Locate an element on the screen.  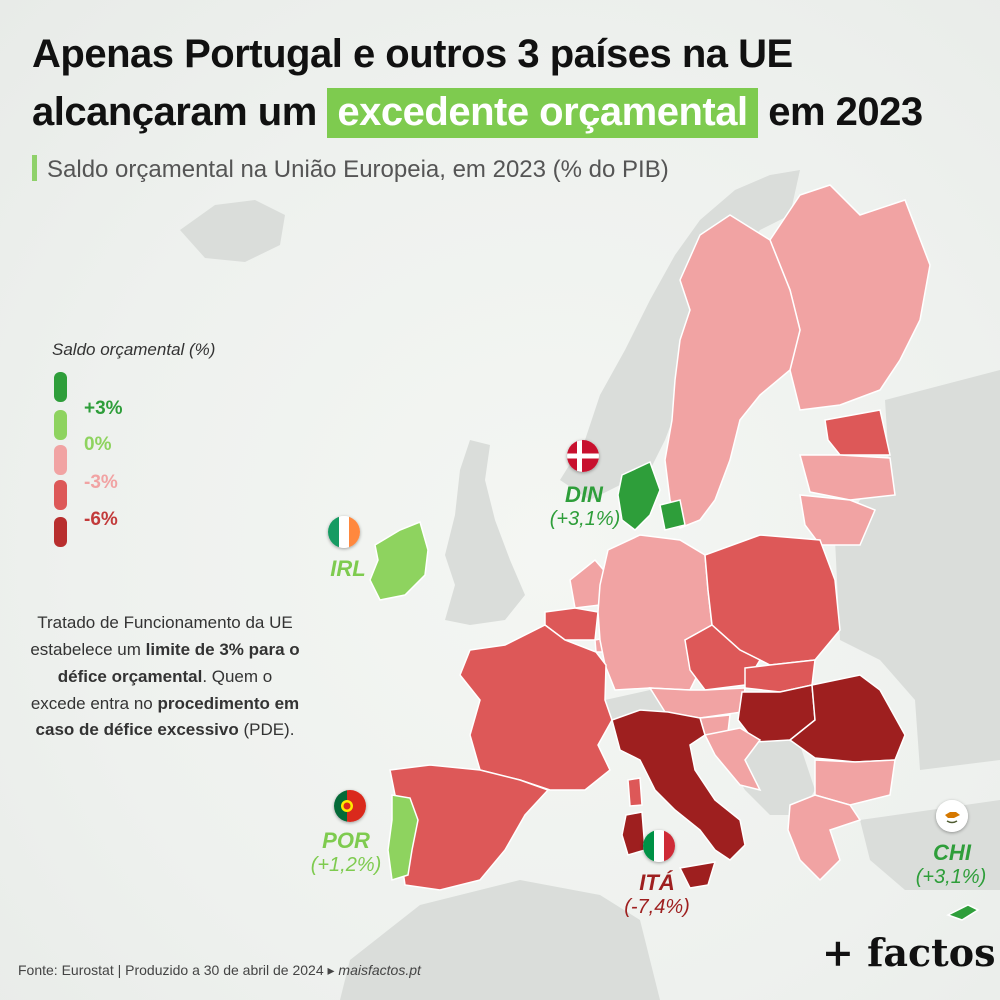
country-ireland is located at coordinates (399, 560).